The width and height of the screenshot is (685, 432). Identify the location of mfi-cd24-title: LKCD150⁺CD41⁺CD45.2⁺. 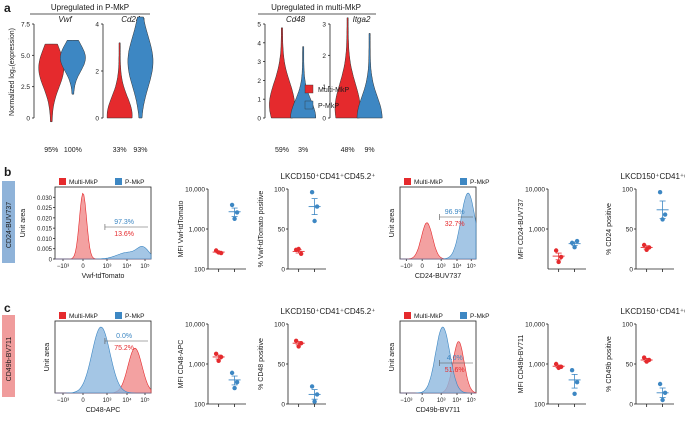
(653, 176).